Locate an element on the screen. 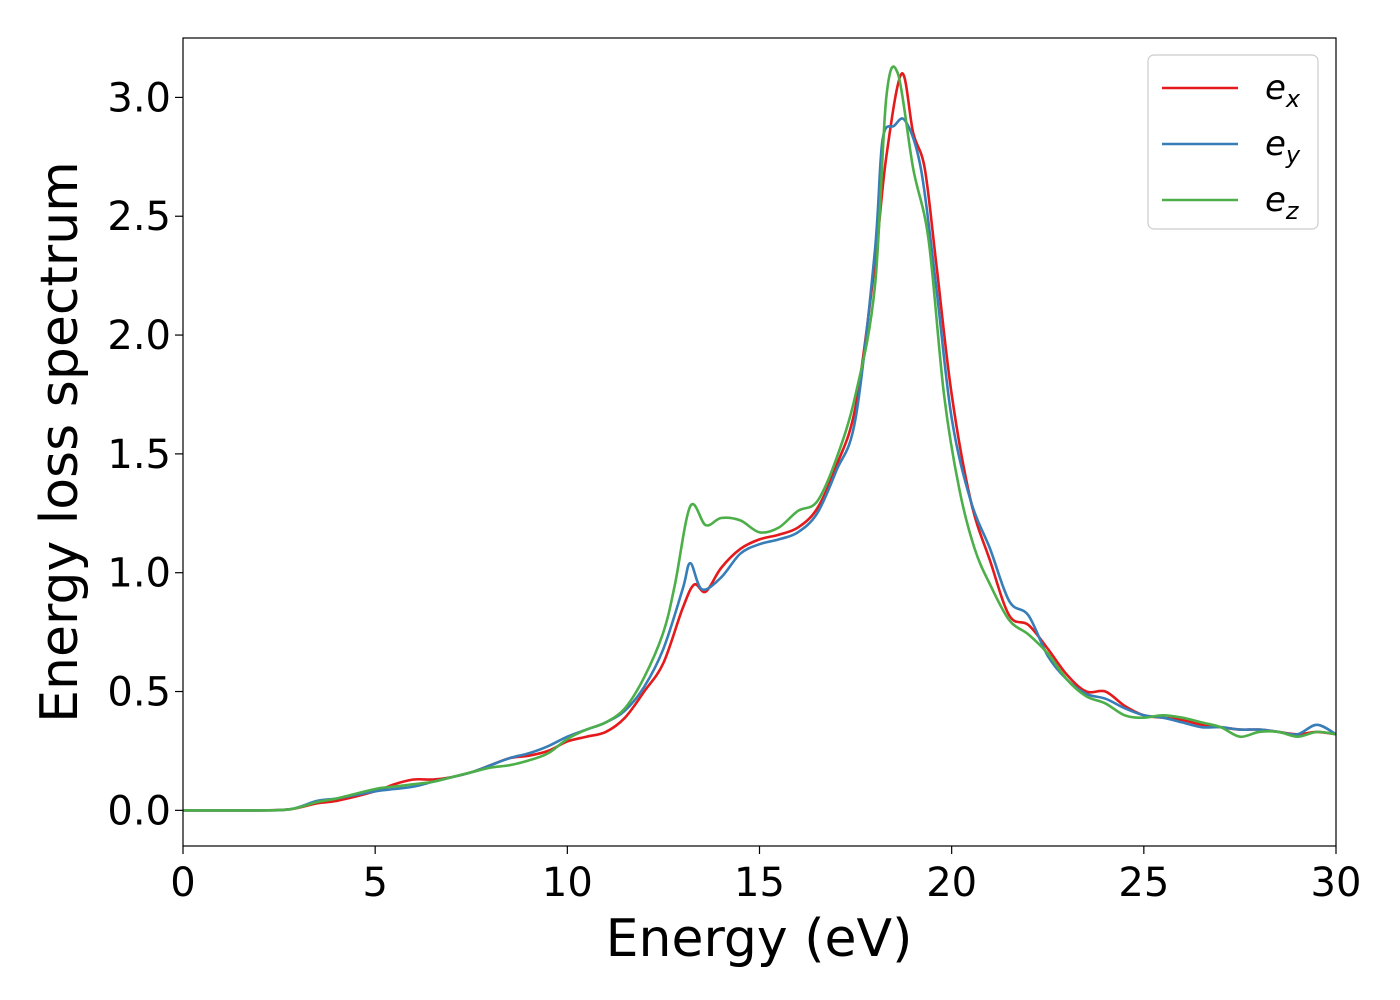  legend-label-ey: ey is located at coordinates (1283, 146).